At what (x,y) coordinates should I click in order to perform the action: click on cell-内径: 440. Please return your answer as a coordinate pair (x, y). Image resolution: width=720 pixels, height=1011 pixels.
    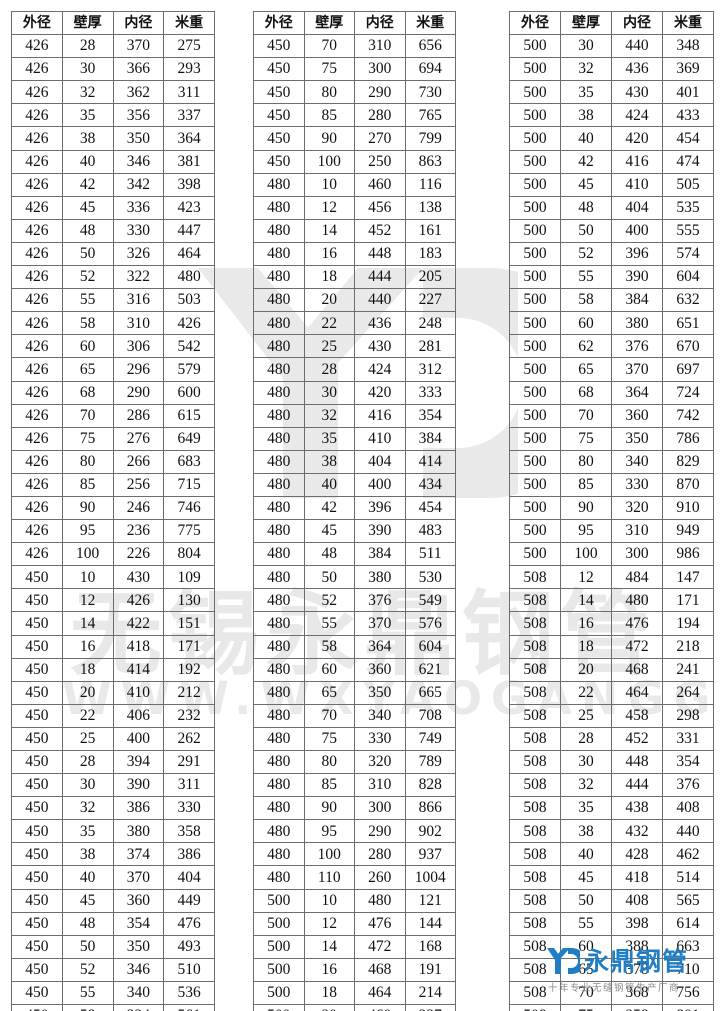
    Looking at the image, I should click on (380, 300).